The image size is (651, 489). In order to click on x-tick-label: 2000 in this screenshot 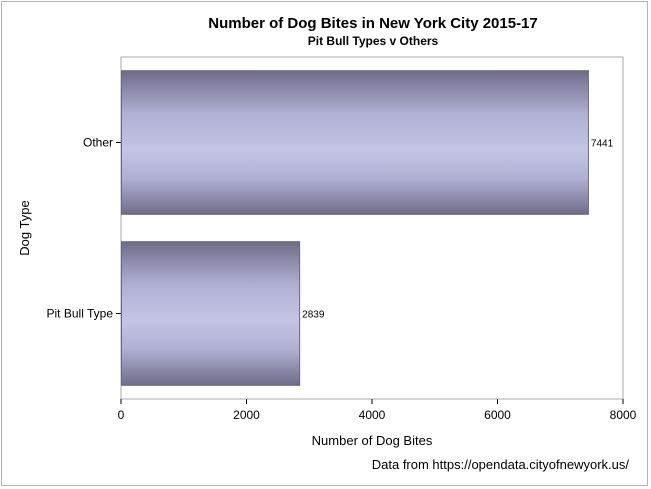, I will do `click(246, 415)`.